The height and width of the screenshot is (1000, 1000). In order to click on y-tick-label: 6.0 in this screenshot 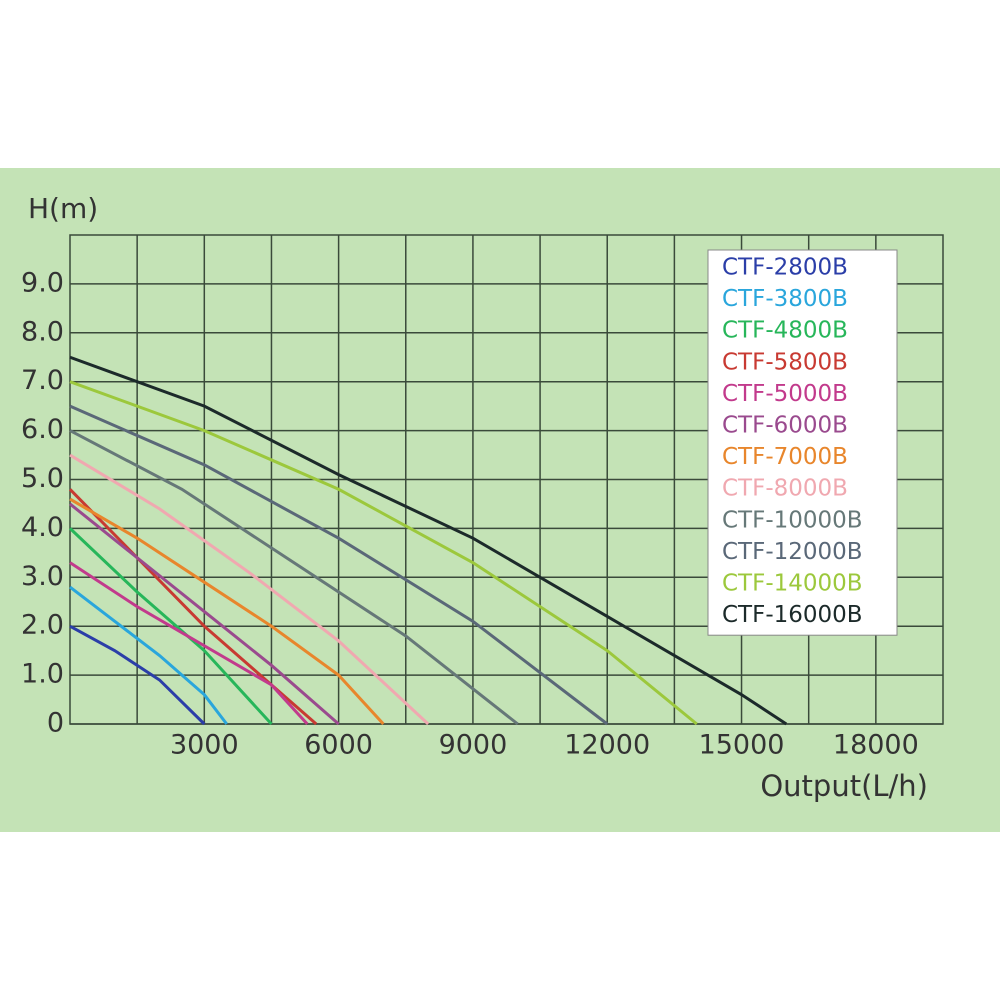, I will do `click(42, 429)`.